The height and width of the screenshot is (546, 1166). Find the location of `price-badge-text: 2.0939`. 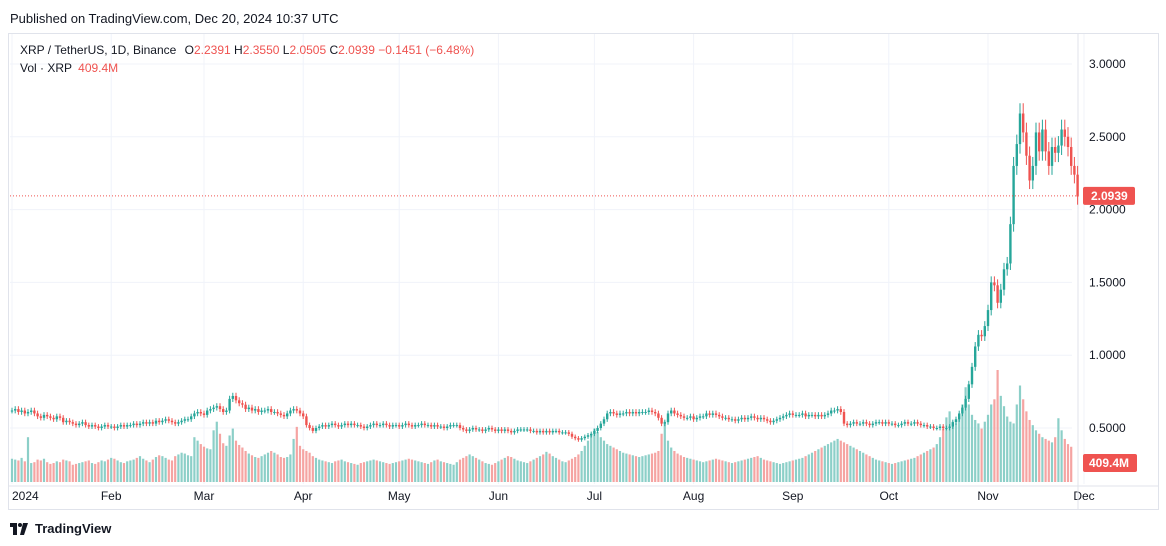

price-badge-text: 2.0939 is located at coordinates (1109, 196).